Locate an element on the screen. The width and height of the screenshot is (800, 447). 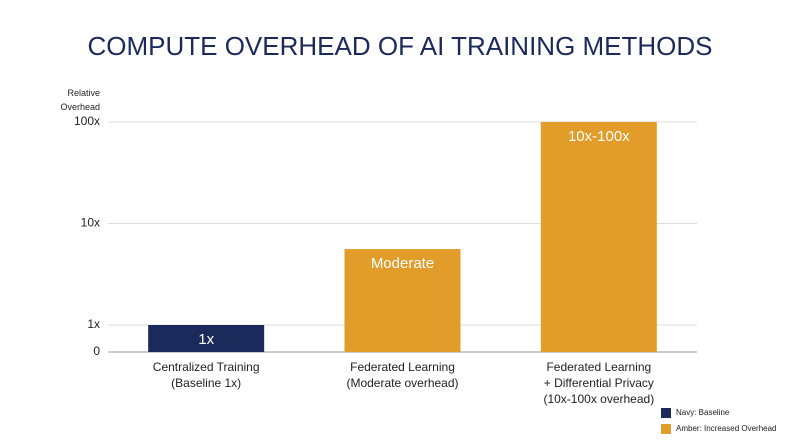
bar-value-label: Moderate is located at coordinates (402, 263).